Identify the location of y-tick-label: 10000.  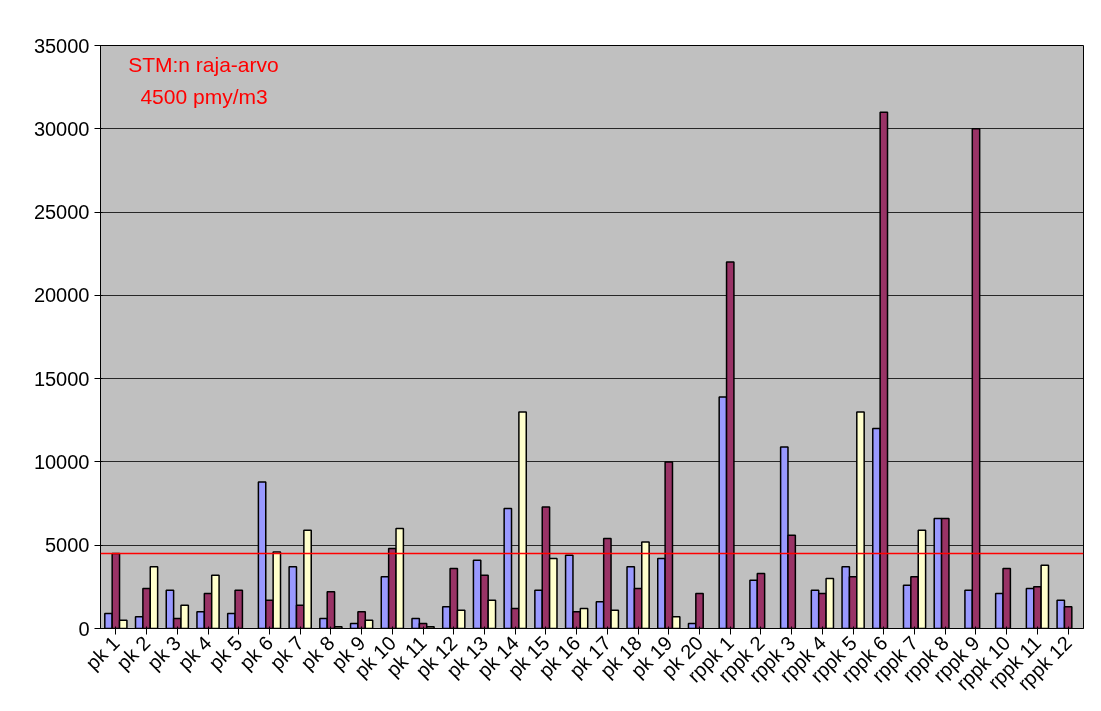
(61, 461).